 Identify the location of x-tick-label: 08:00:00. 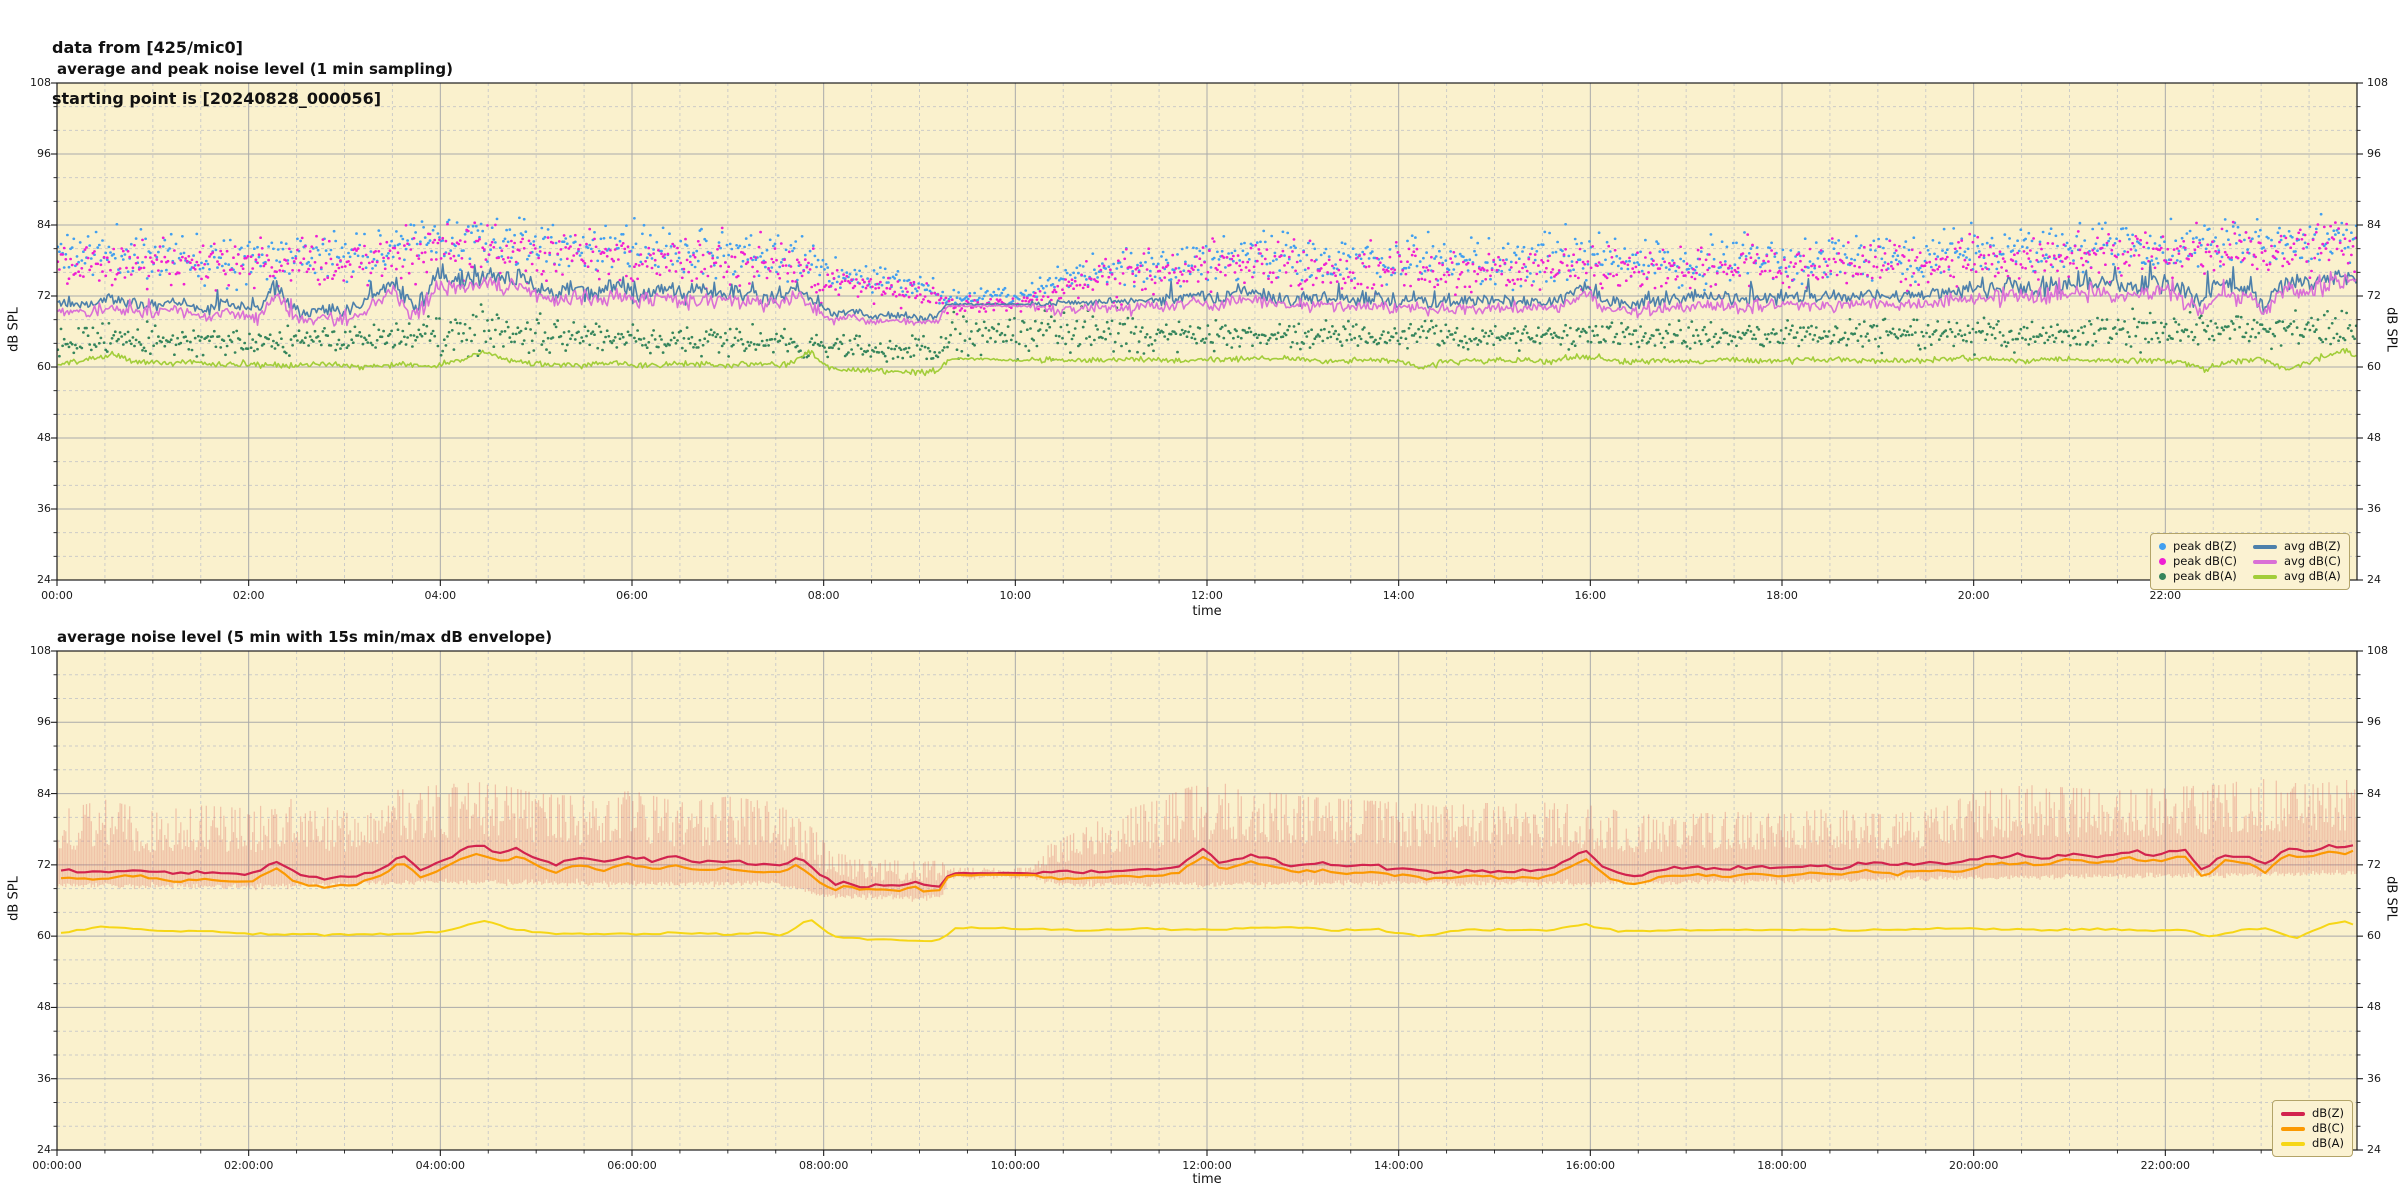
(823, 1165).